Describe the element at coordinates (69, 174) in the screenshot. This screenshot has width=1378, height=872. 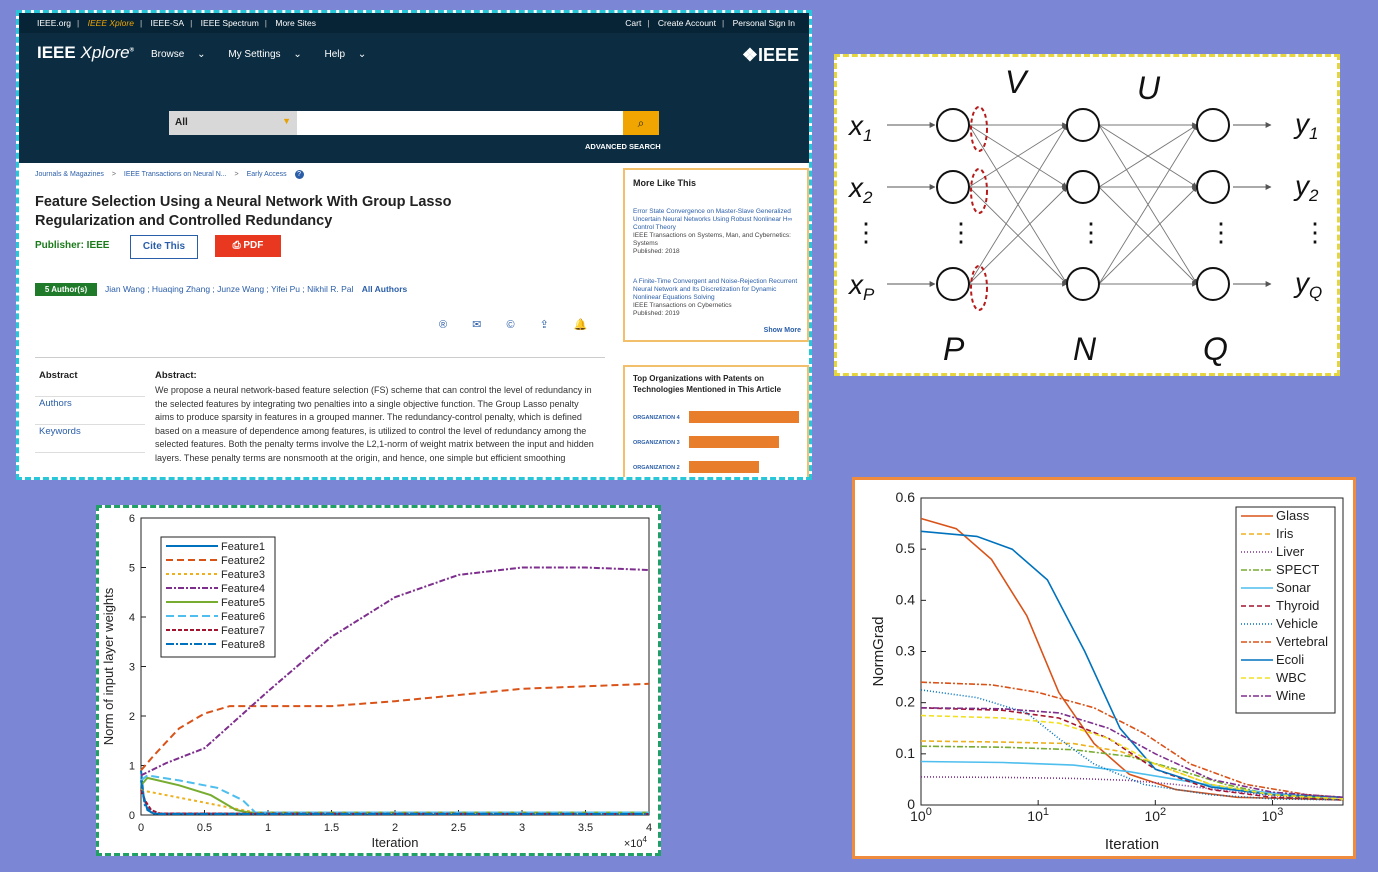
I see `breadcrumb-journals: Journals & Magazines` at that location.